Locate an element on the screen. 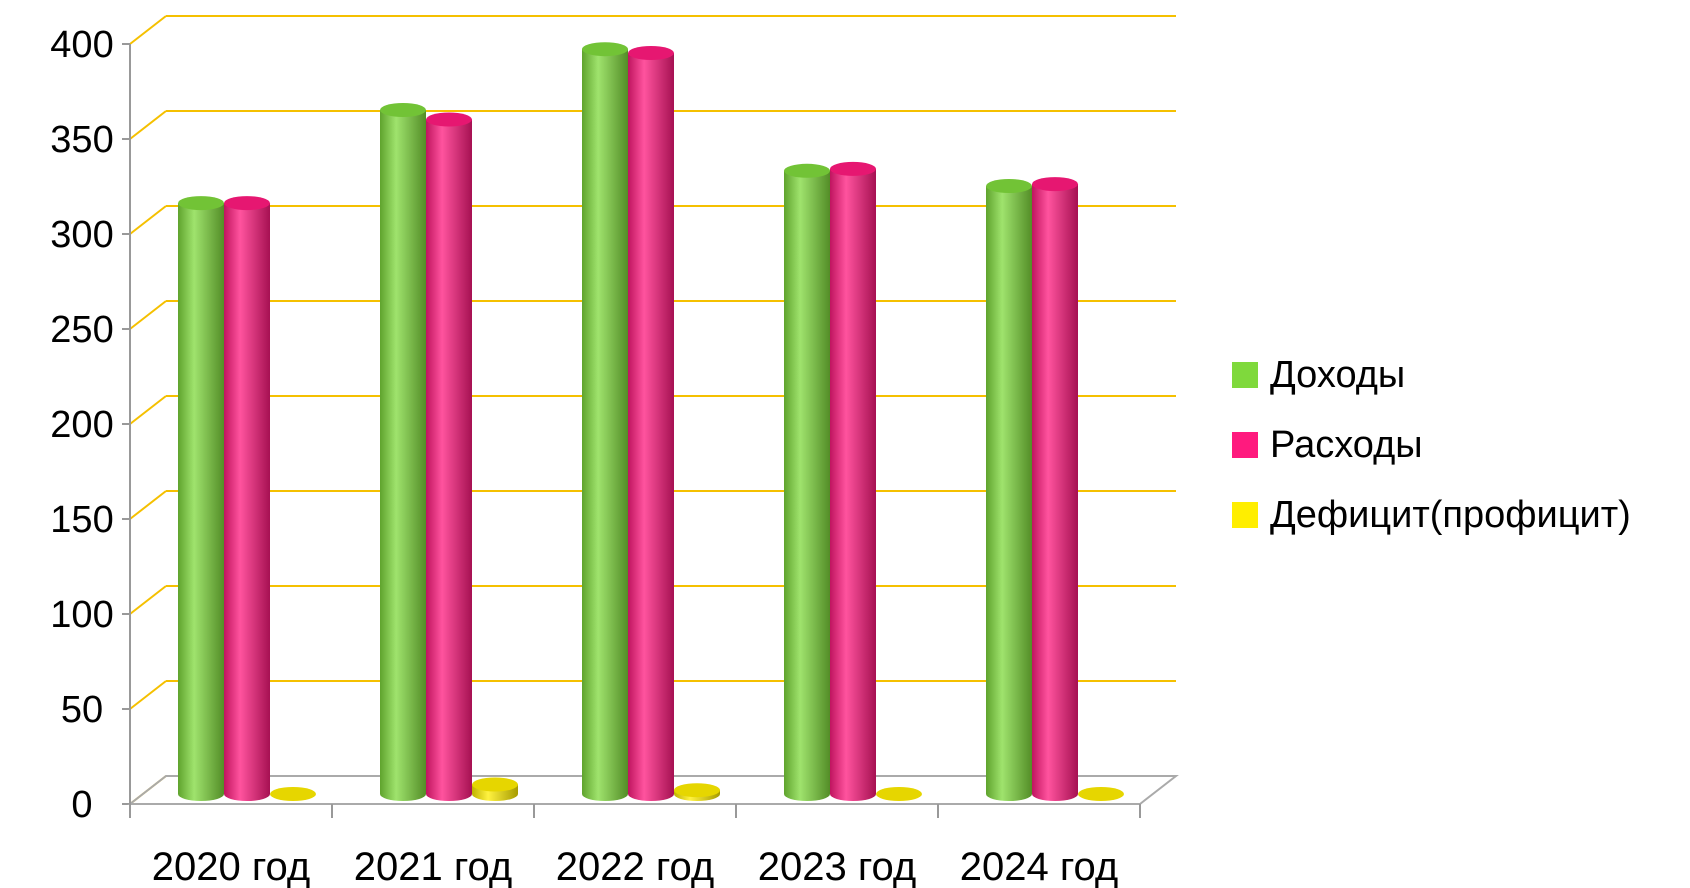 Image resolution: width=1690 pixels, height=888 pixels. legend-swatch-expenses is located at coordinates (1245, 445).